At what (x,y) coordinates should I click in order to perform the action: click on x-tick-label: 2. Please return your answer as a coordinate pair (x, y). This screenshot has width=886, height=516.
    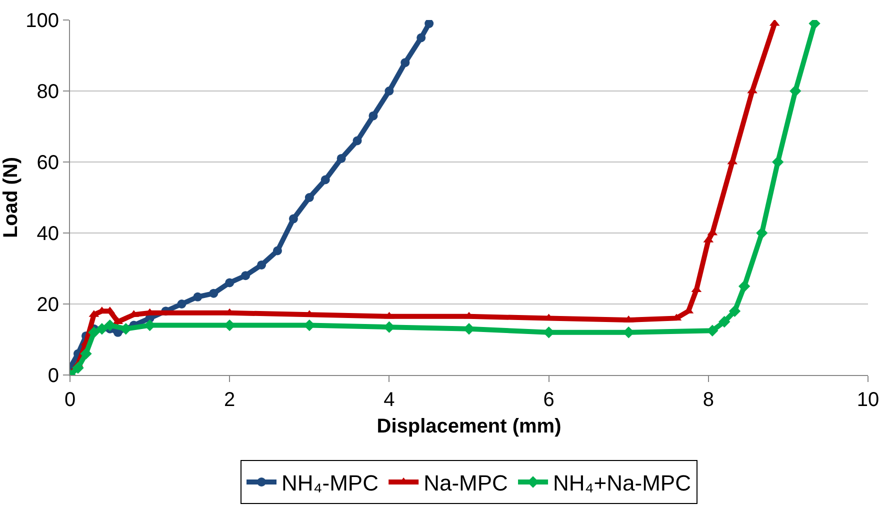
    Looking at the image, I should click on (230, 400).